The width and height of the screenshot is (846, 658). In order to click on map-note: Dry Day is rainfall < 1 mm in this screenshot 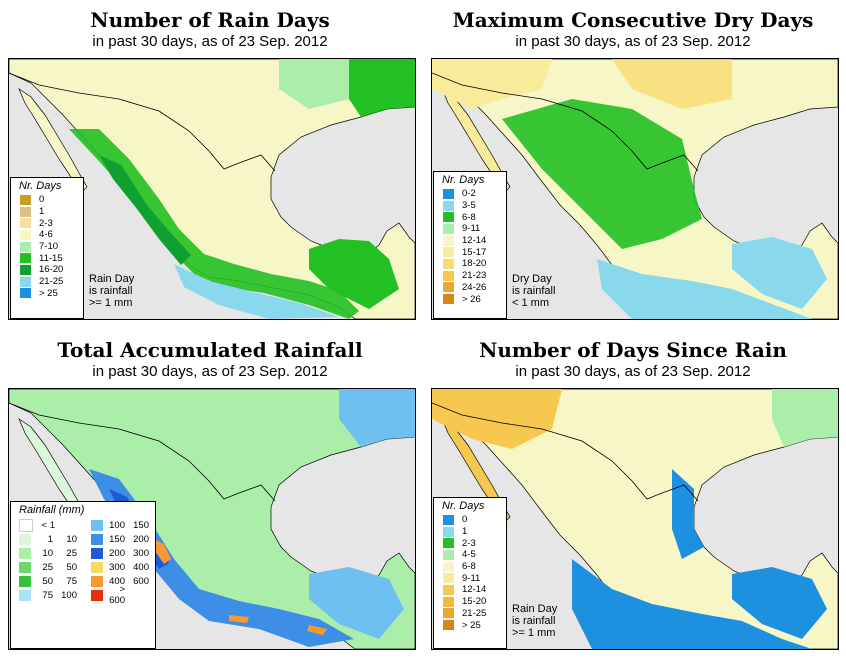, I will do `click(533, 291)`.